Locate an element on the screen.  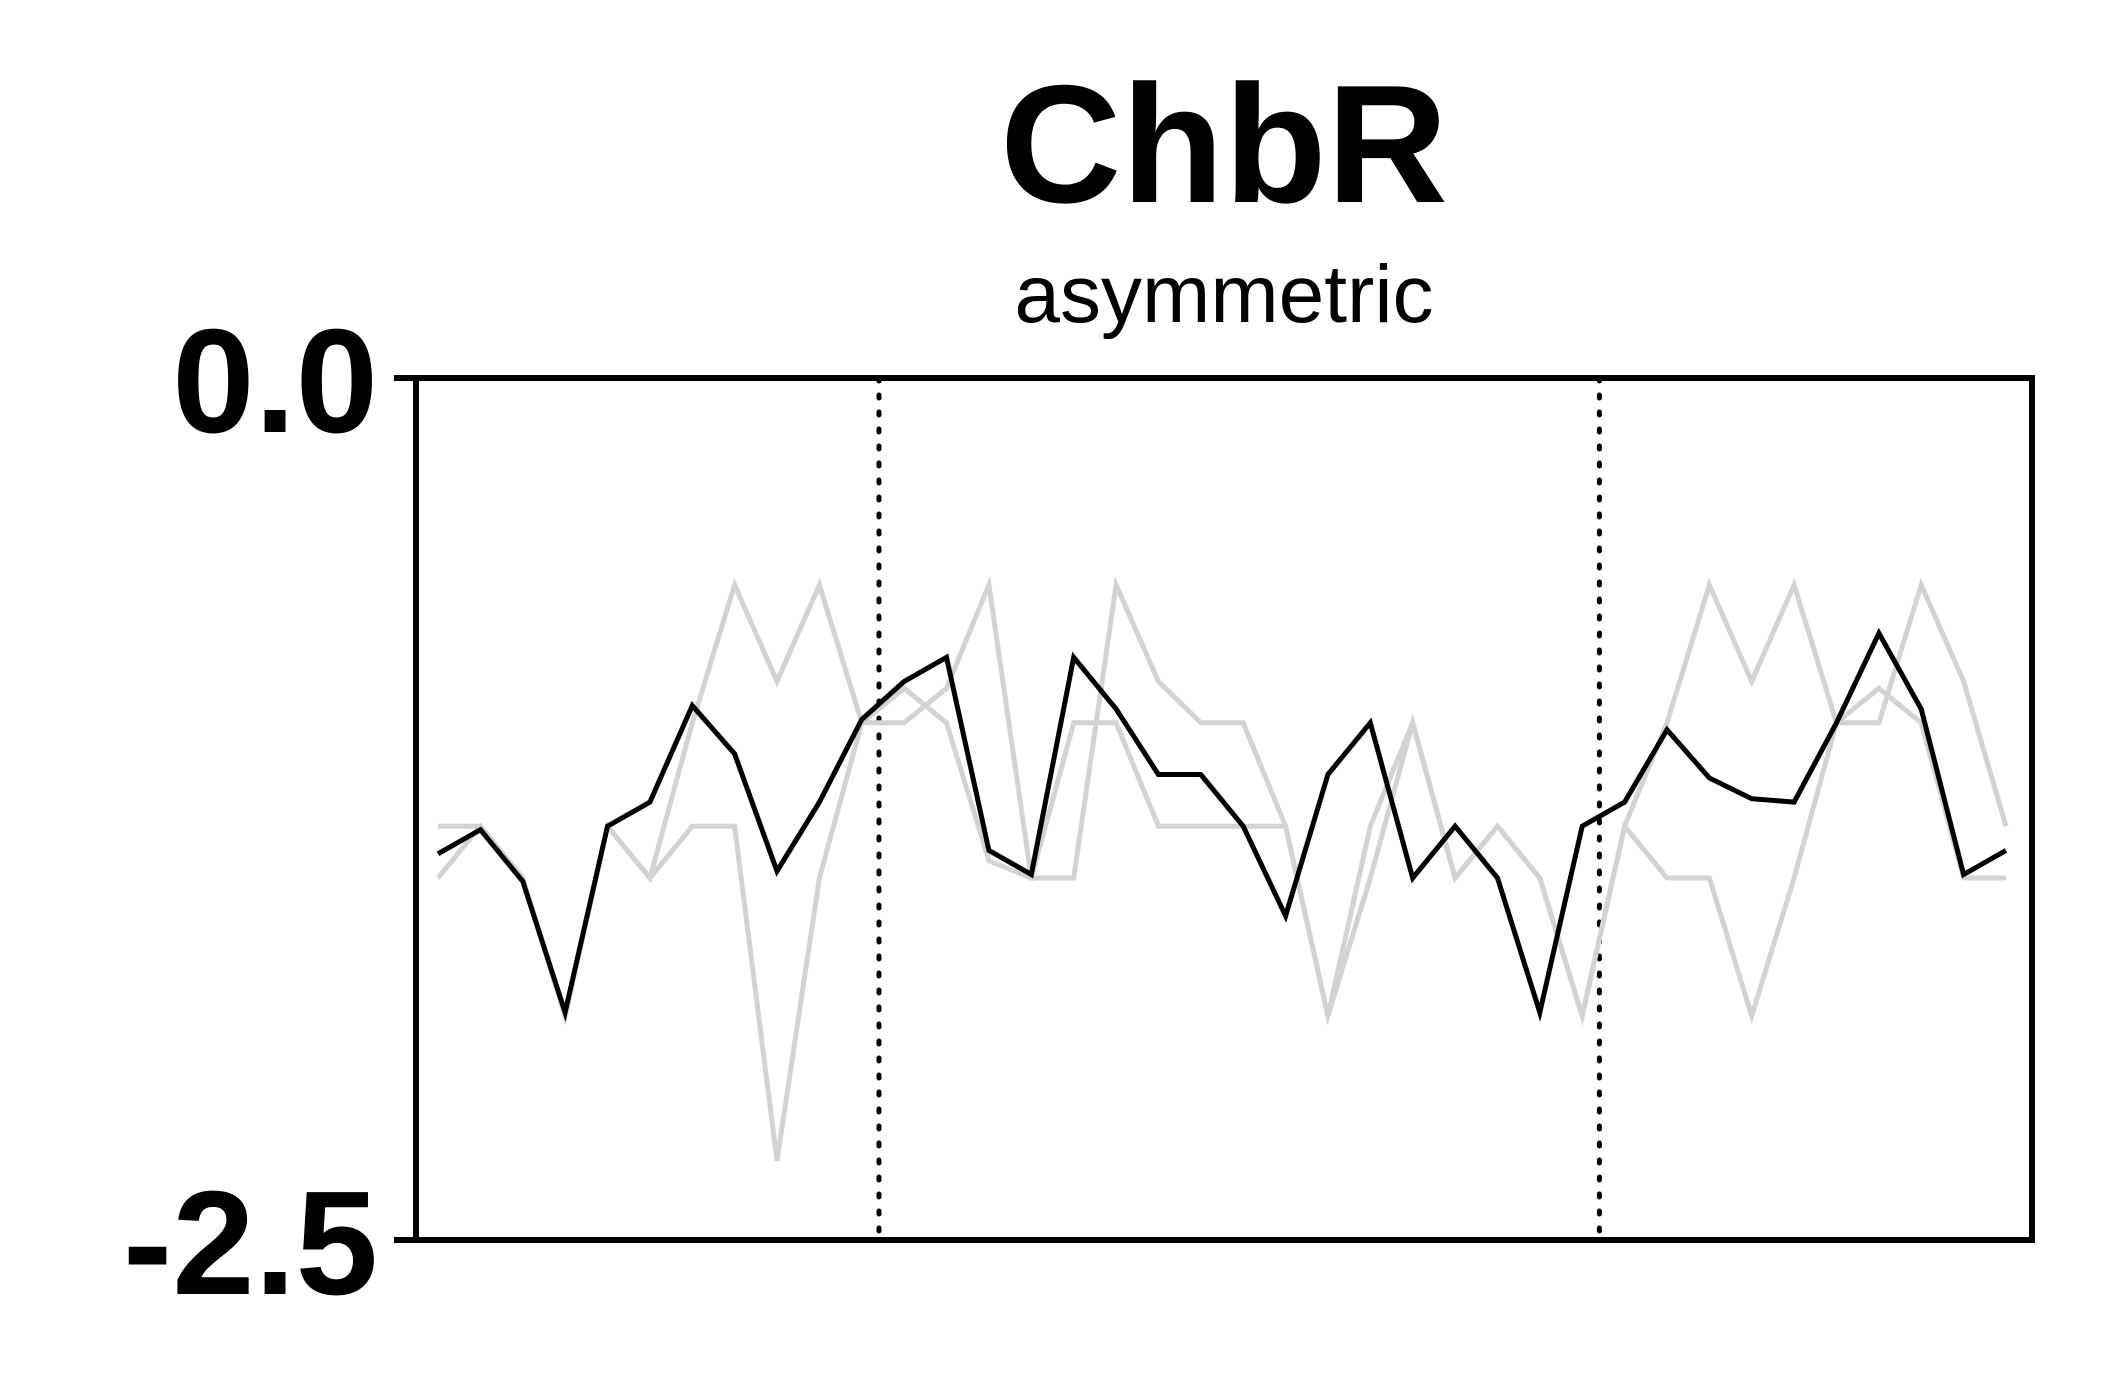
y-tick-label-1: 0.0 is located at coordinates (275, 381).